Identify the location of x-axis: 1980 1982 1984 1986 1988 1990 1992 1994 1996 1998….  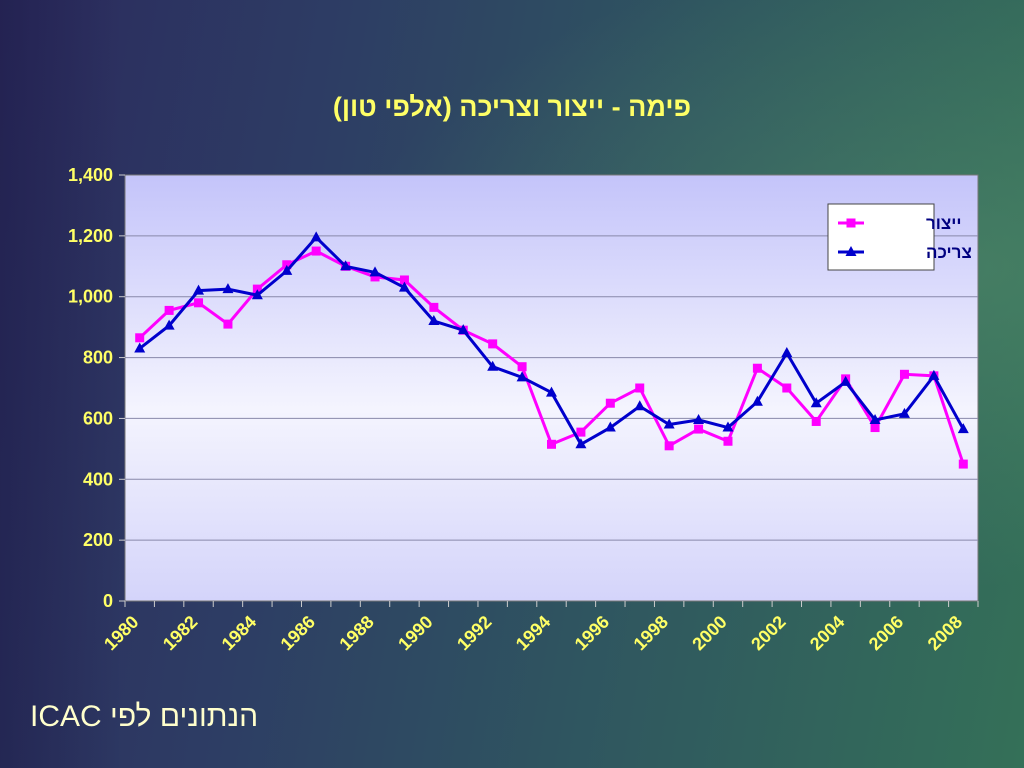
(539, 627).